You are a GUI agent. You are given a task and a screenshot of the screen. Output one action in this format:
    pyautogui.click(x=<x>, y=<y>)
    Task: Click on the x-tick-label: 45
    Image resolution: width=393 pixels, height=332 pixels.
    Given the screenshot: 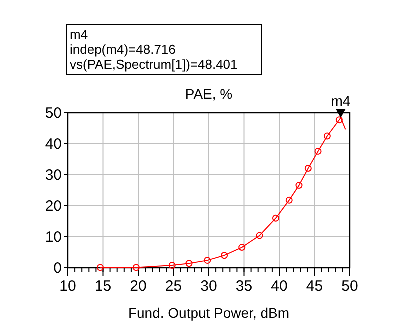 What is the action you would take?
    pyautogui.click(x=315, y=286)
    